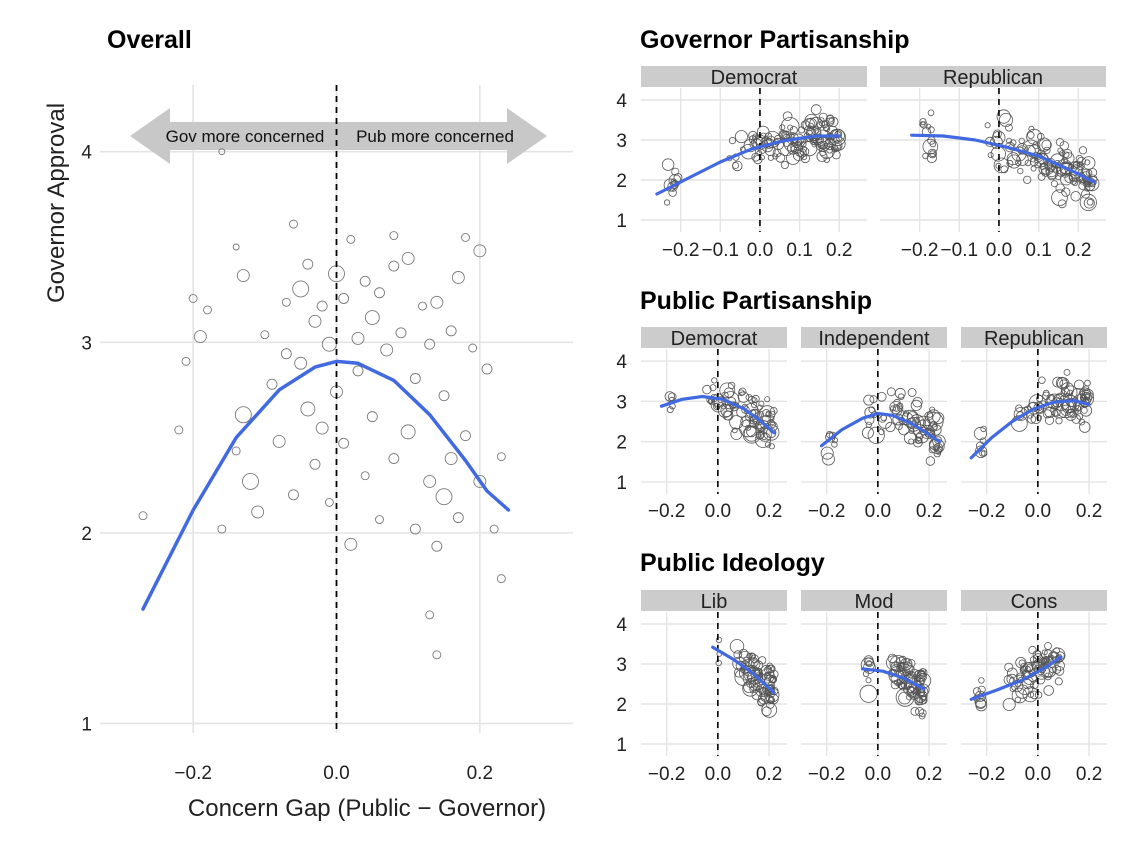  I want to click on facet-x-tick-label: 0.0, so click(760, 250).